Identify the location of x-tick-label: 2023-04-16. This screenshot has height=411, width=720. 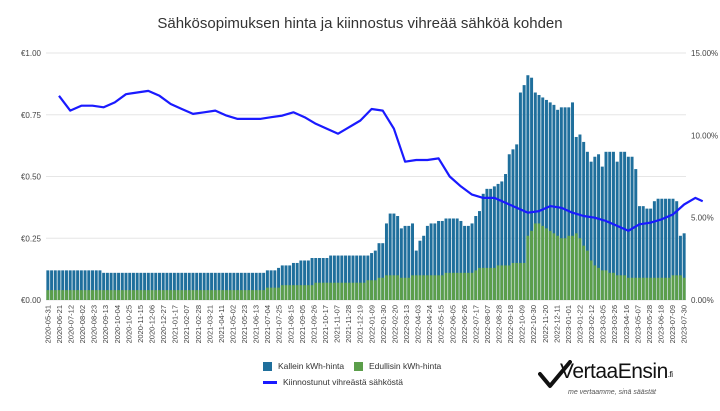
(626, 324).